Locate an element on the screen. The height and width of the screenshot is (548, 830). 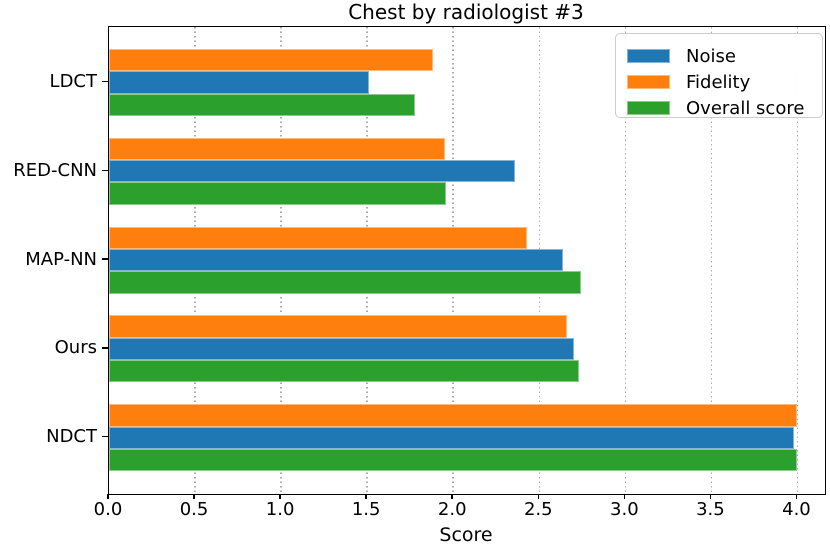
chart-title: Chest by radiologist #3 is located at coordinates (466, 12).